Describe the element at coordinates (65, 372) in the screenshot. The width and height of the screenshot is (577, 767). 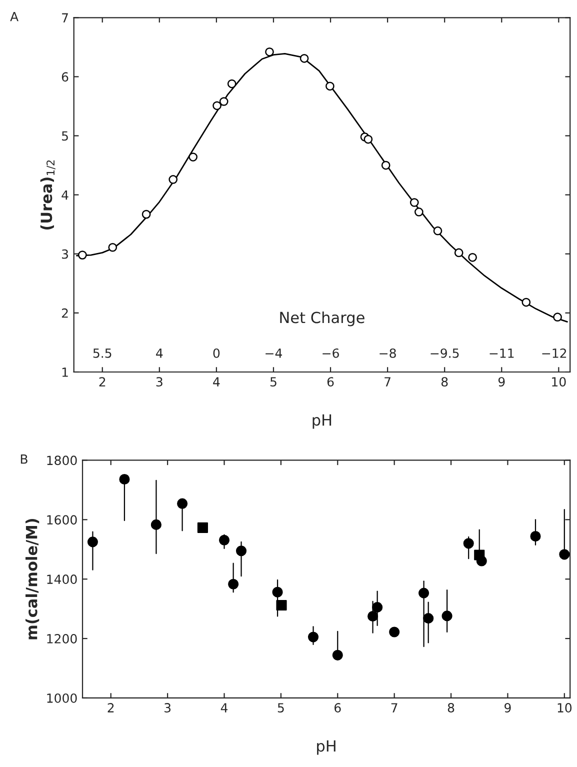
I see `y-tick-label: 1` at that location.